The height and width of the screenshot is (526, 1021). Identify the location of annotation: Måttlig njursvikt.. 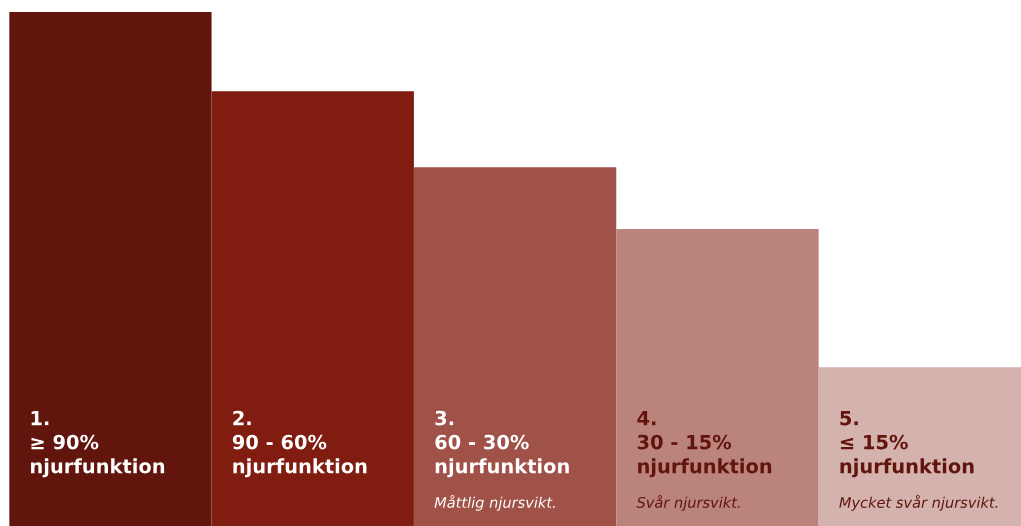
(494, 502).